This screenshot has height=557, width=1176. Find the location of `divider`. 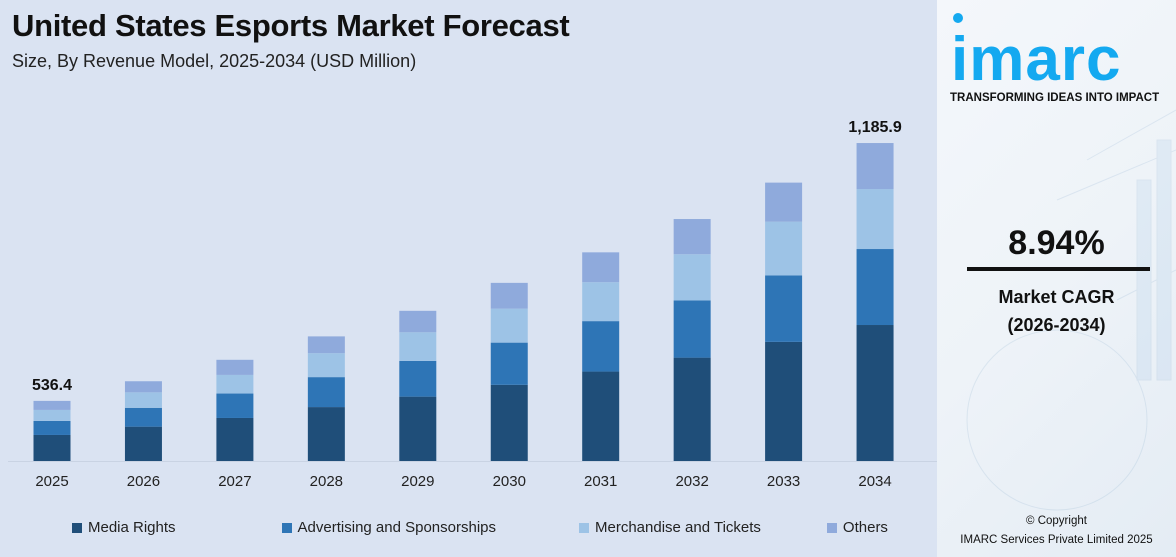

divider is located at coordinates (1058, 269).